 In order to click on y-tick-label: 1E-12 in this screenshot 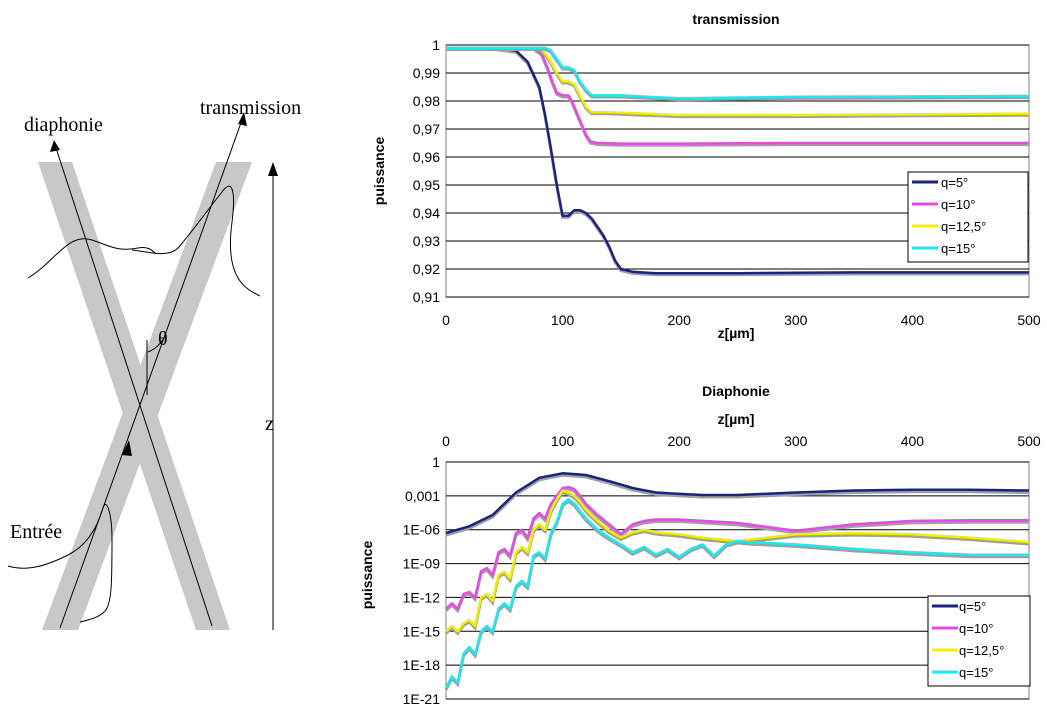, I will do `click(422, 597)`.